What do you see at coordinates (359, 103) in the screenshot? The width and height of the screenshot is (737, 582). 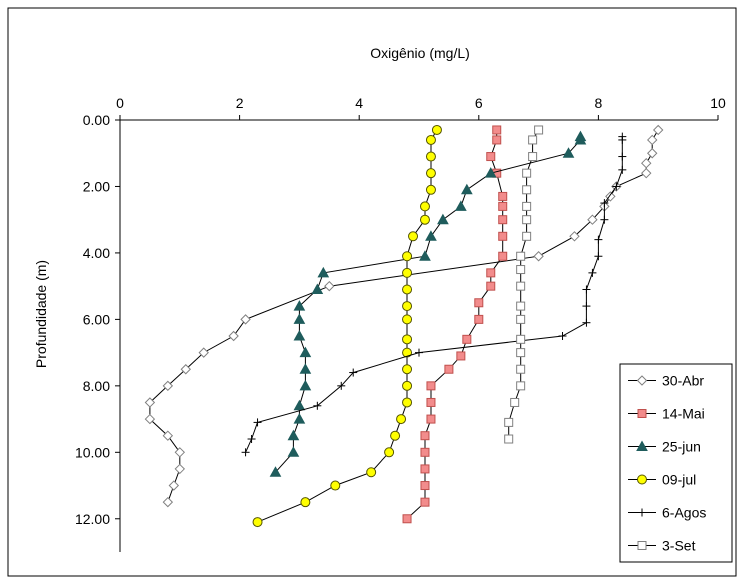 I see `x-tick-label: 4` at bounding box center [359, 103].